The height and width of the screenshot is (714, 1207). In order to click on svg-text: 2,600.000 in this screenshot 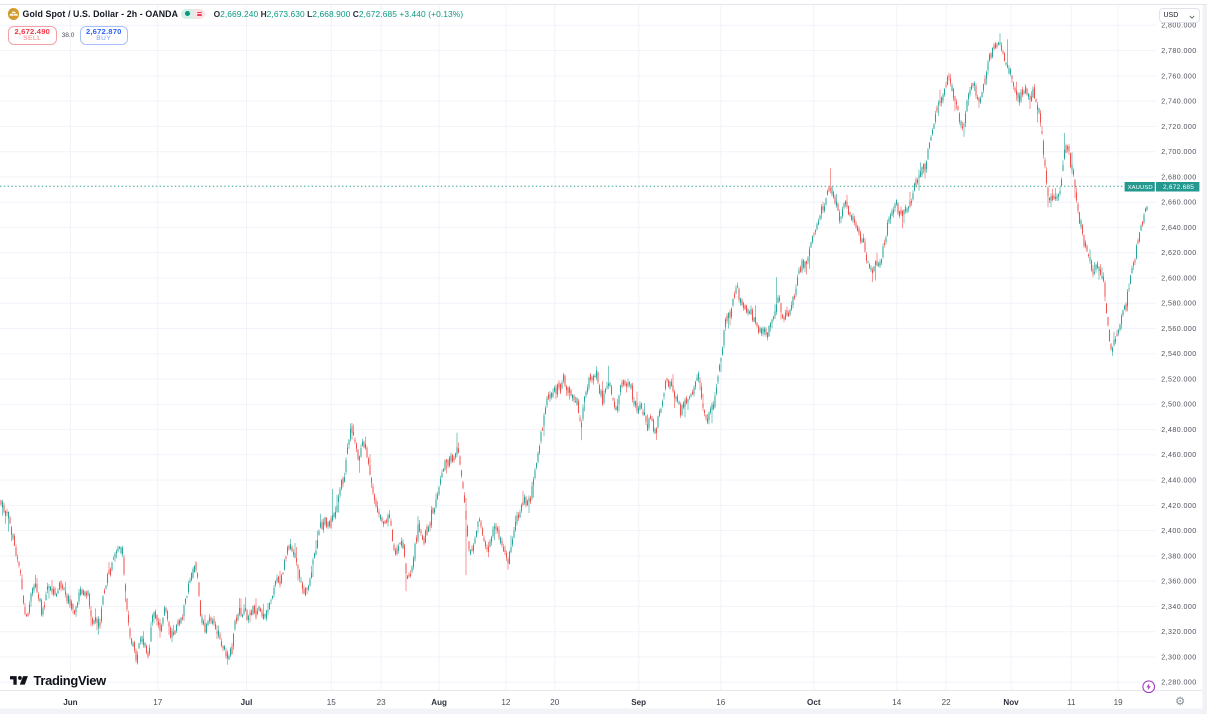, I will do `click(1178, 278)`.